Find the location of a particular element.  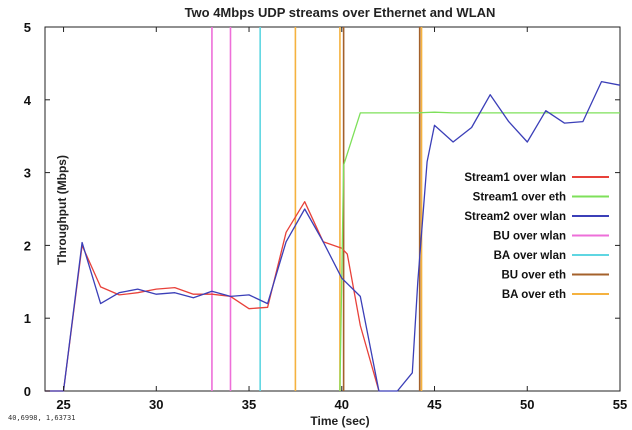

x-tick-label: 40 is located at coordinates (342, 404).